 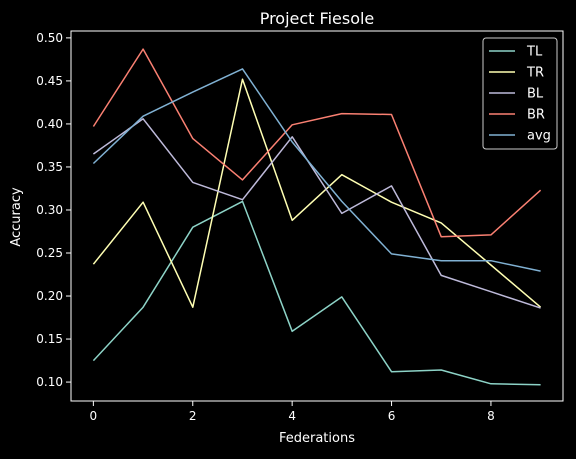 I want to click on y-tick-label: 0.15, so click(x=49, y=339).